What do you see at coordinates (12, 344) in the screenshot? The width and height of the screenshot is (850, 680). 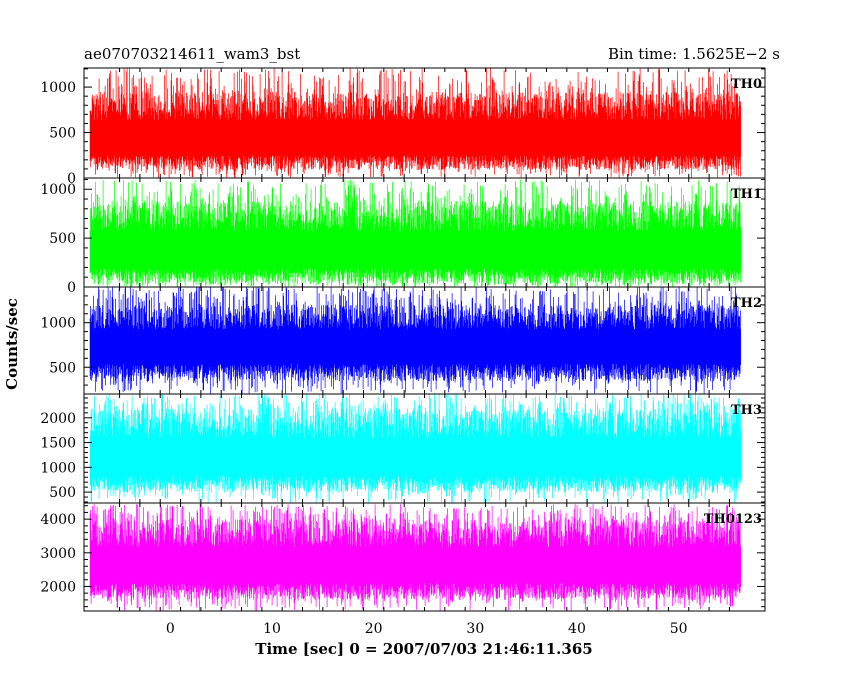 I see `y-axis-label: Counts/sec` at bounding box center [12, 344].